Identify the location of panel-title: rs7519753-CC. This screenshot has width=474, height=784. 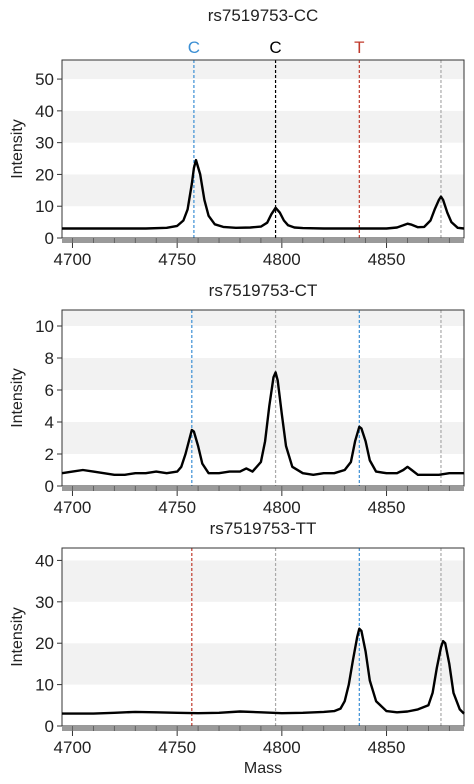
(263, 15).